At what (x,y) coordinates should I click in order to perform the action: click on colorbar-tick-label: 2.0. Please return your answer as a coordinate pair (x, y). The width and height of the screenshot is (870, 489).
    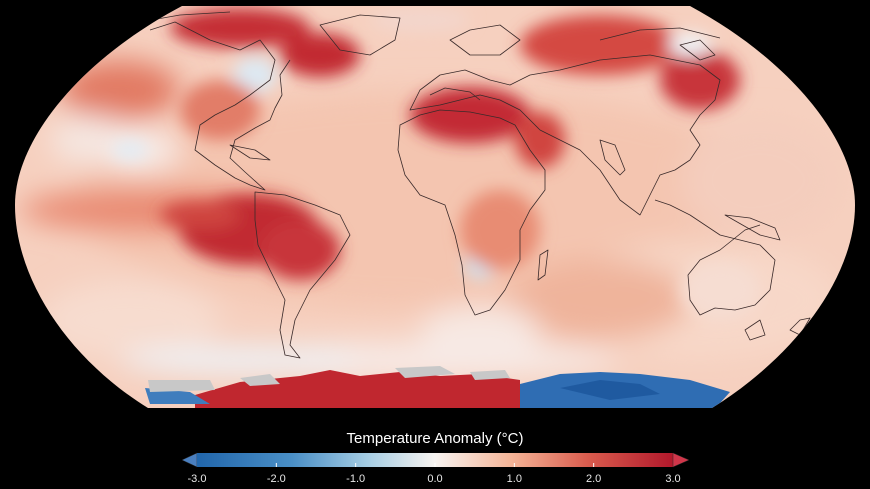
    Looking at the image, I should click on (594, 479).